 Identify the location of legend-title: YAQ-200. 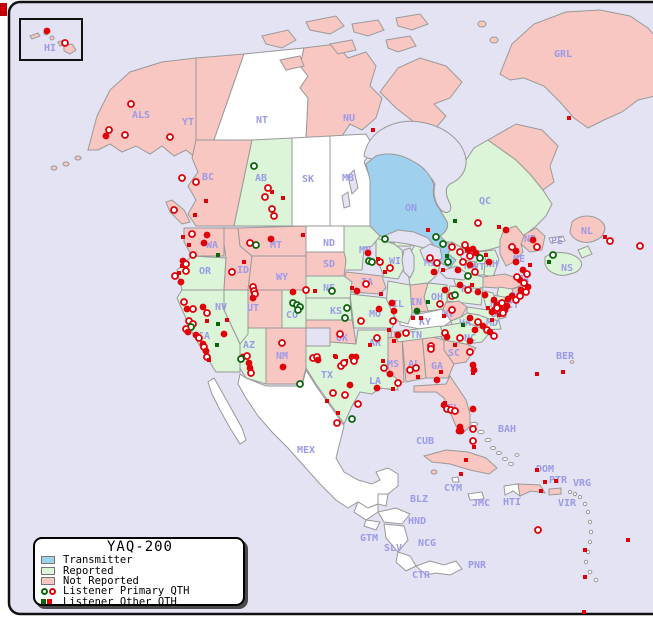
(139, 547).